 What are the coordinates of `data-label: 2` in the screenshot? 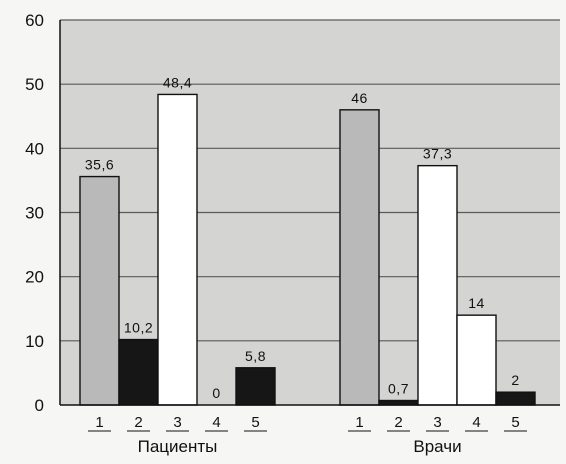 It's located at (515, 380).